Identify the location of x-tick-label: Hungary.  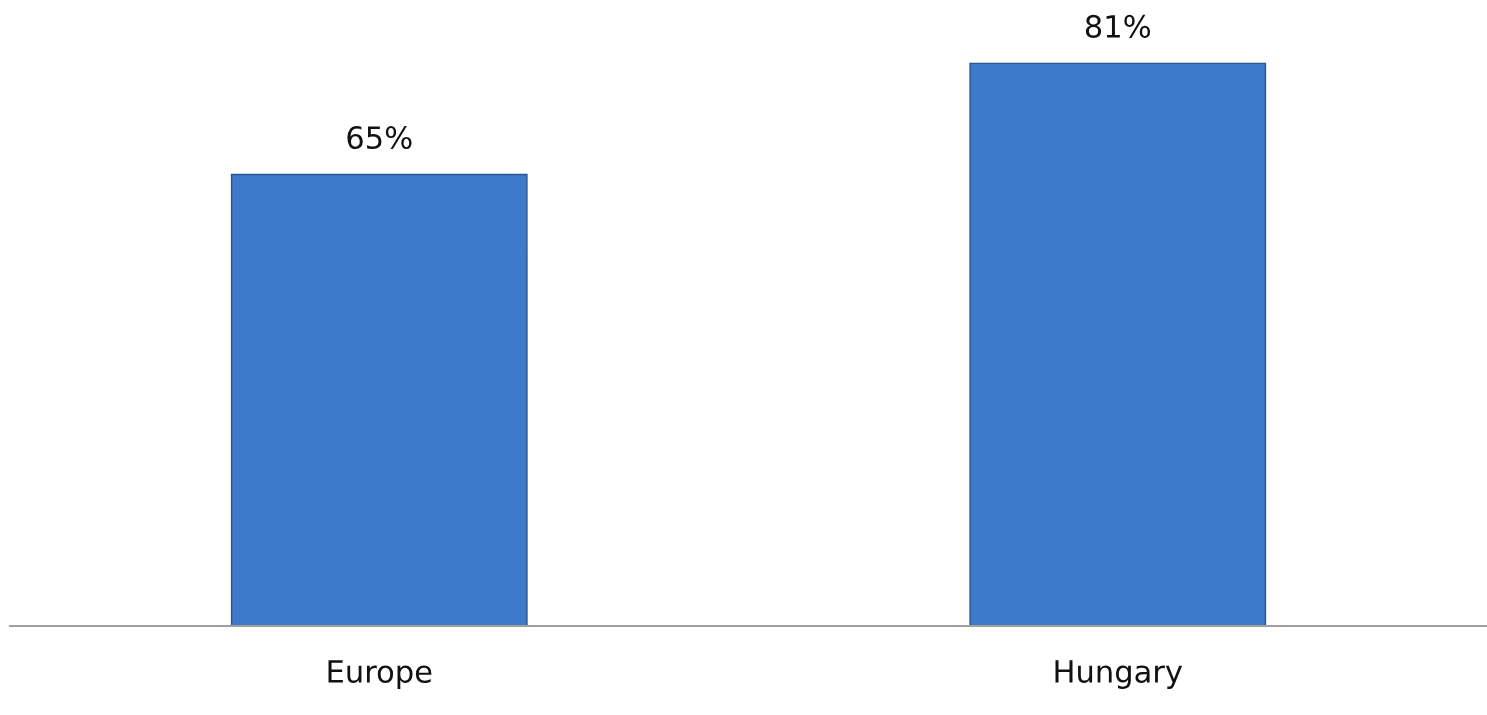
(1119, 674).